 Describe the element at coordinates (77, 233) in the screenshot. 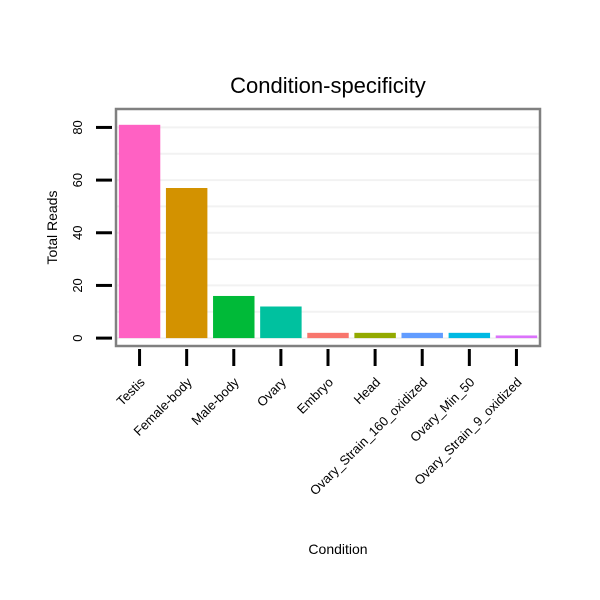

I see `y-tick-label: 40` at that location.